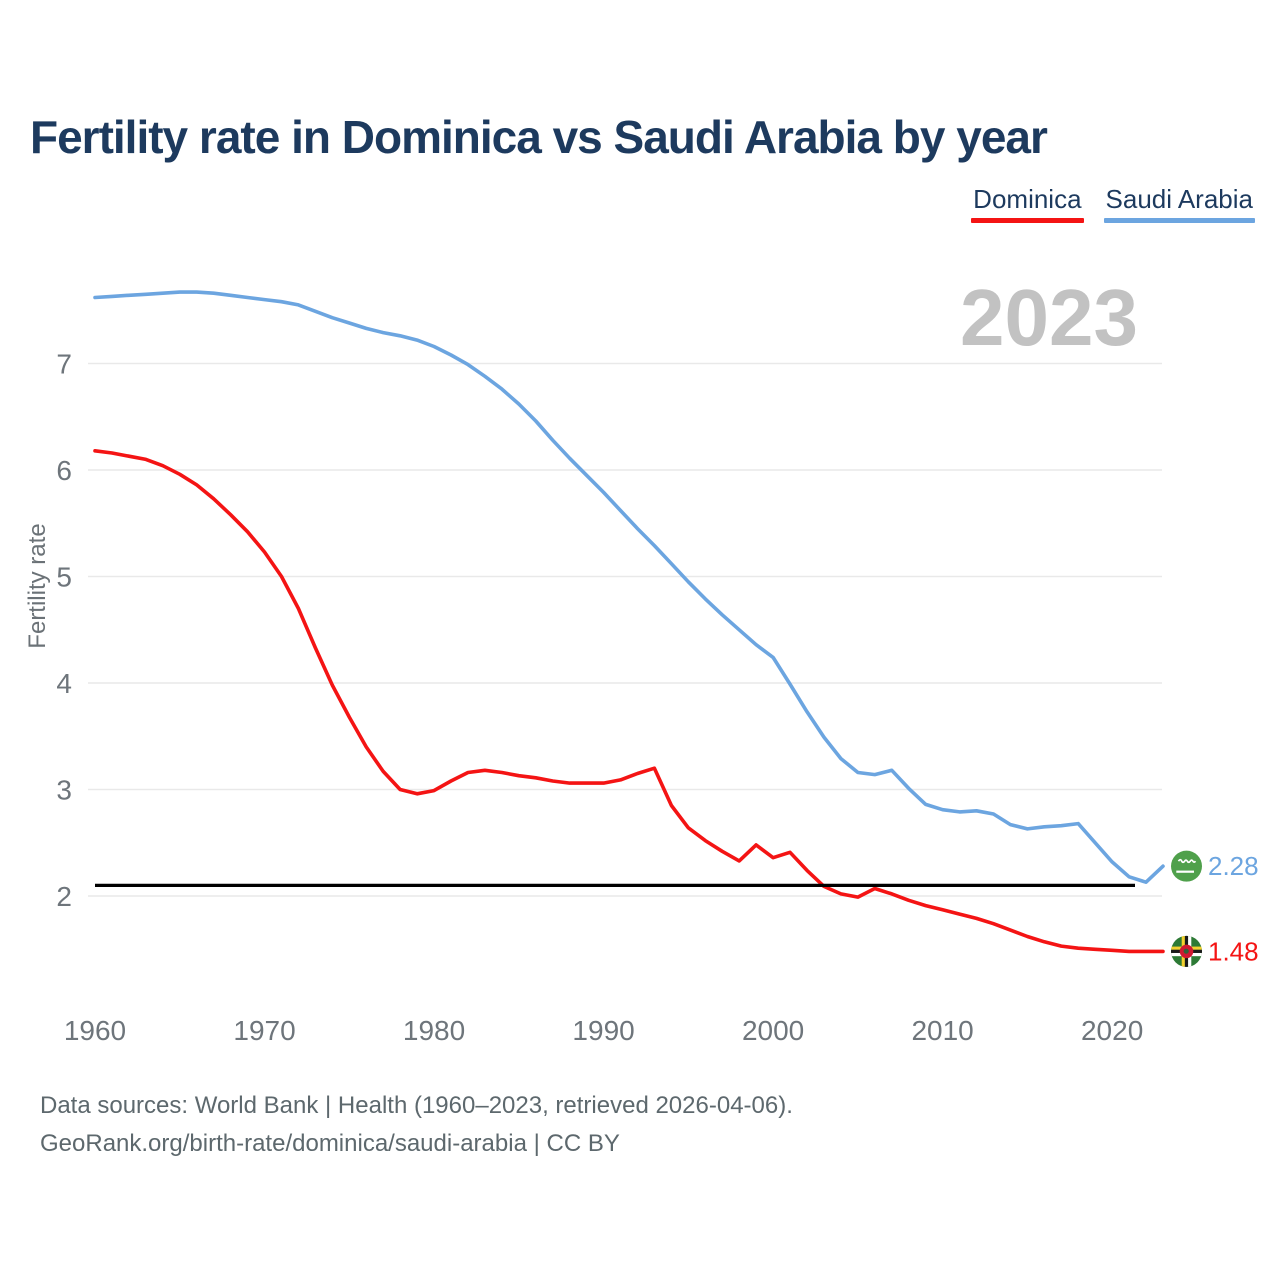 This screenshot has height=1280, width=1280. Describe the element at coordinates (773, 1030) in the screenshot. I see `x-tick-2000: 2000` at that location.